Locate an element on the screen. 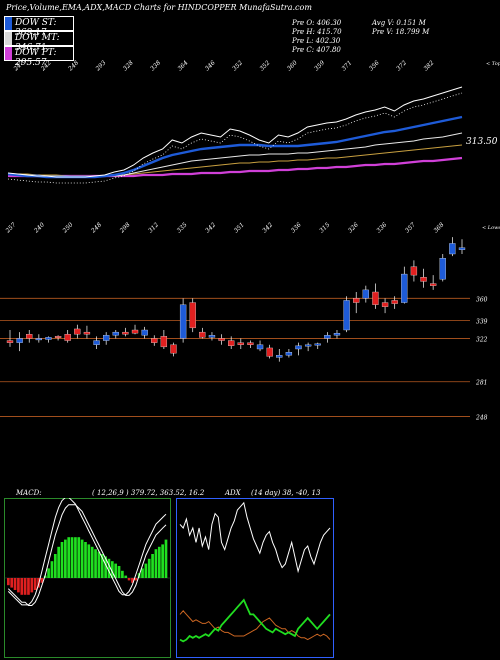 The width and height of the screenshot is (500, 660). price-x-tick: 248 is located at coordinates (96, 228).